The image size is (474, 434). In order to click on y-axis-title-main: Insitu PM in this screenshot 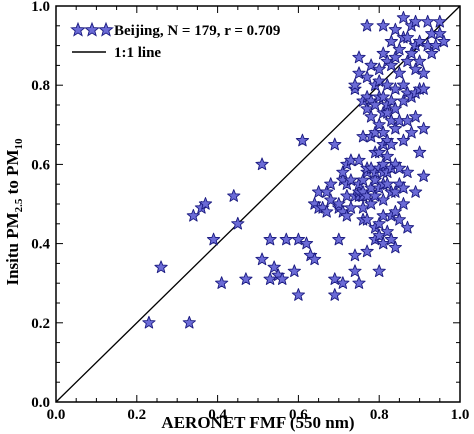, I will do `click(12, 248)`.